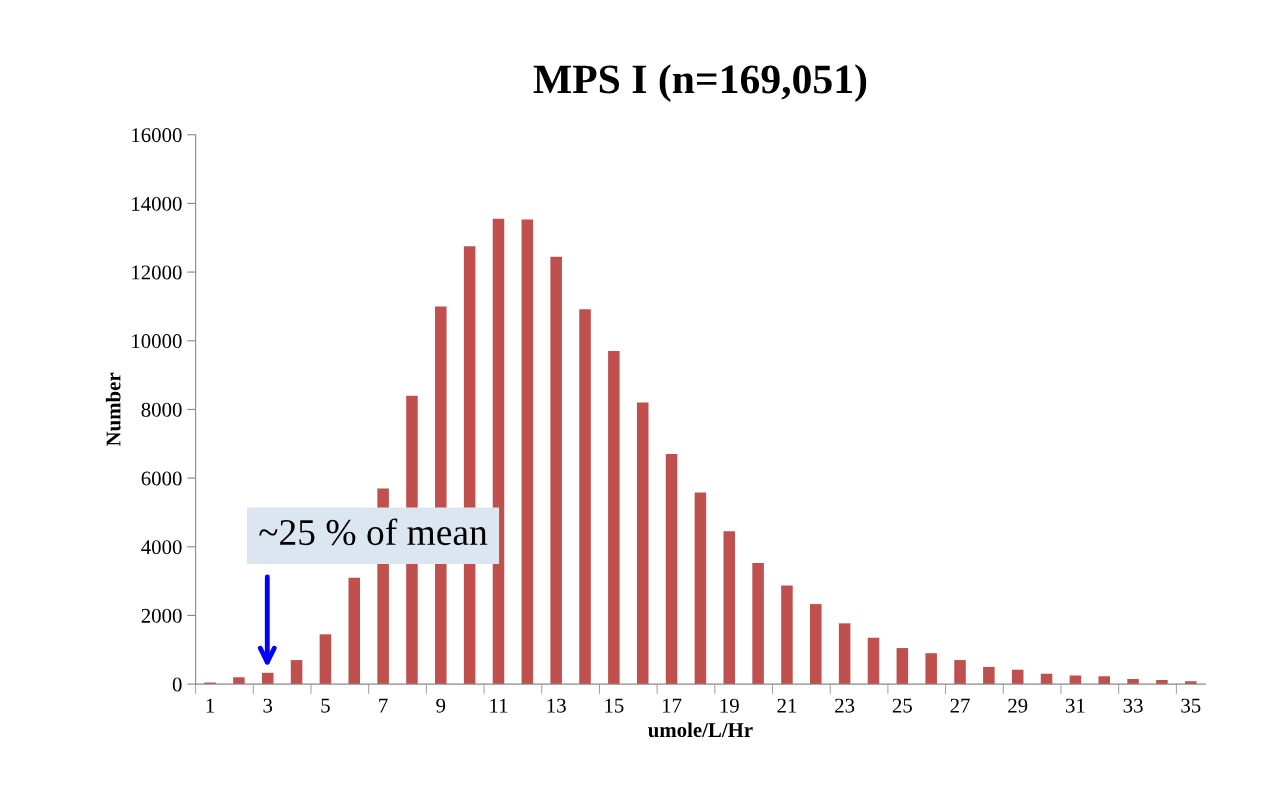 Image resolution: width=1262 pixels, height=802 pixels. Describe the element at coordinates (672, 705) in the screenshot. I see `x-tick-label: 17` at that location.